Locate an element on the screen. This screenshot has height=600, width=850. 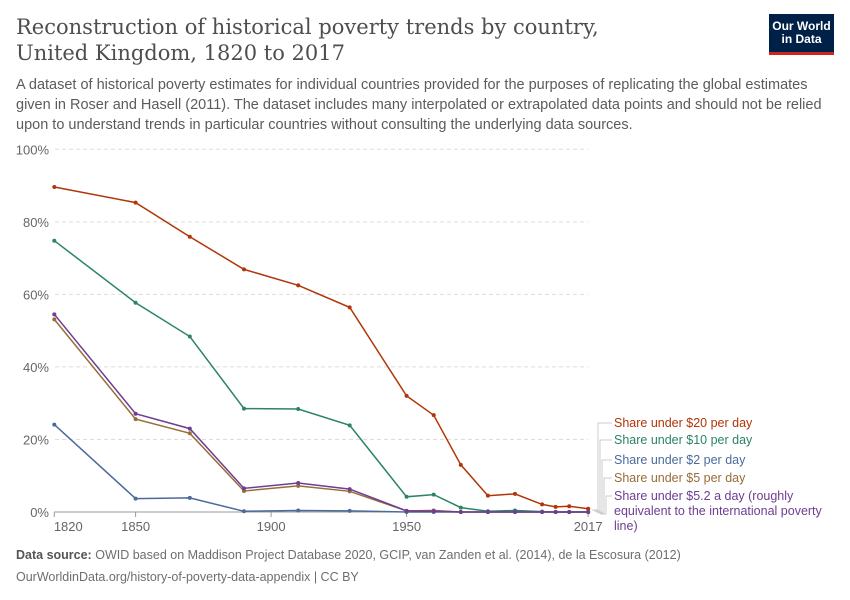
y-tick-label: 80% is located at coordinates (36, 222).